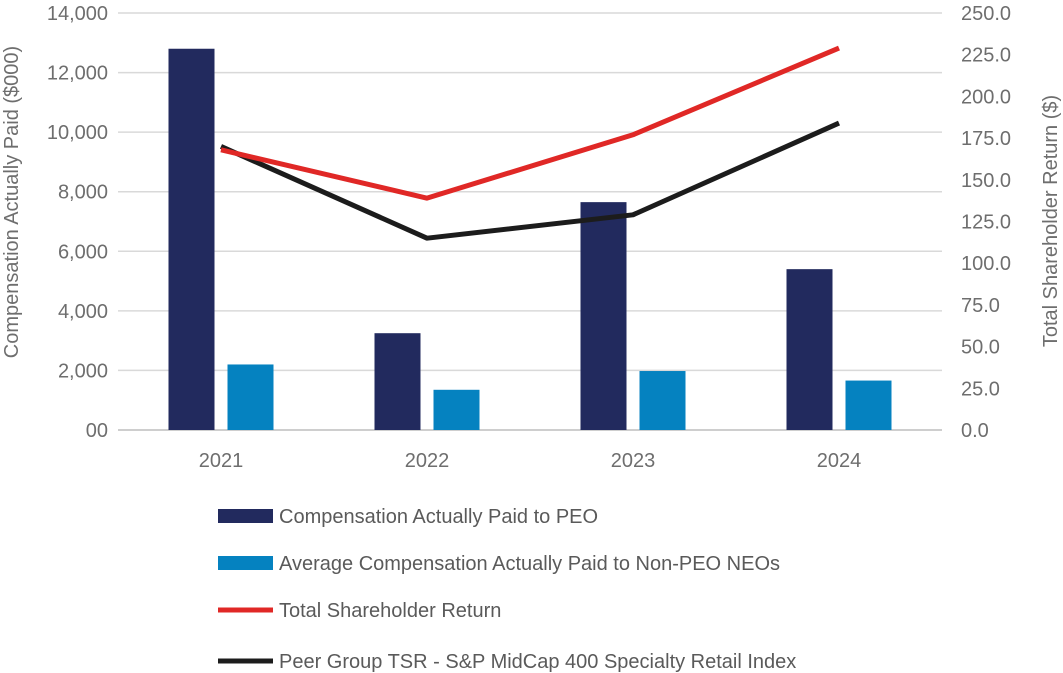 The image size is (1063, 673). Describe the element at coordinates (530, 180) in the screenshot. I see `peer-tsr-line` at that location.